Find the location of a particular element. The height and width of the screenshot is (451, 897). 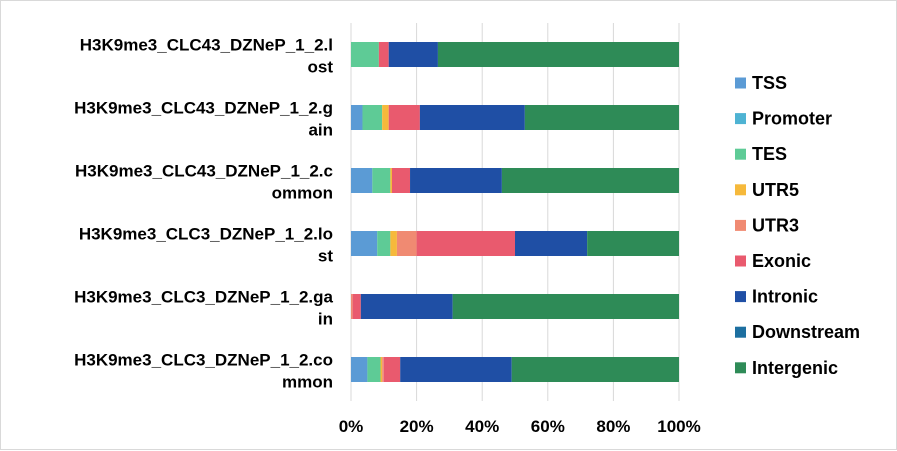

x-tick-label: 0% is located at coordinates (351, 426).